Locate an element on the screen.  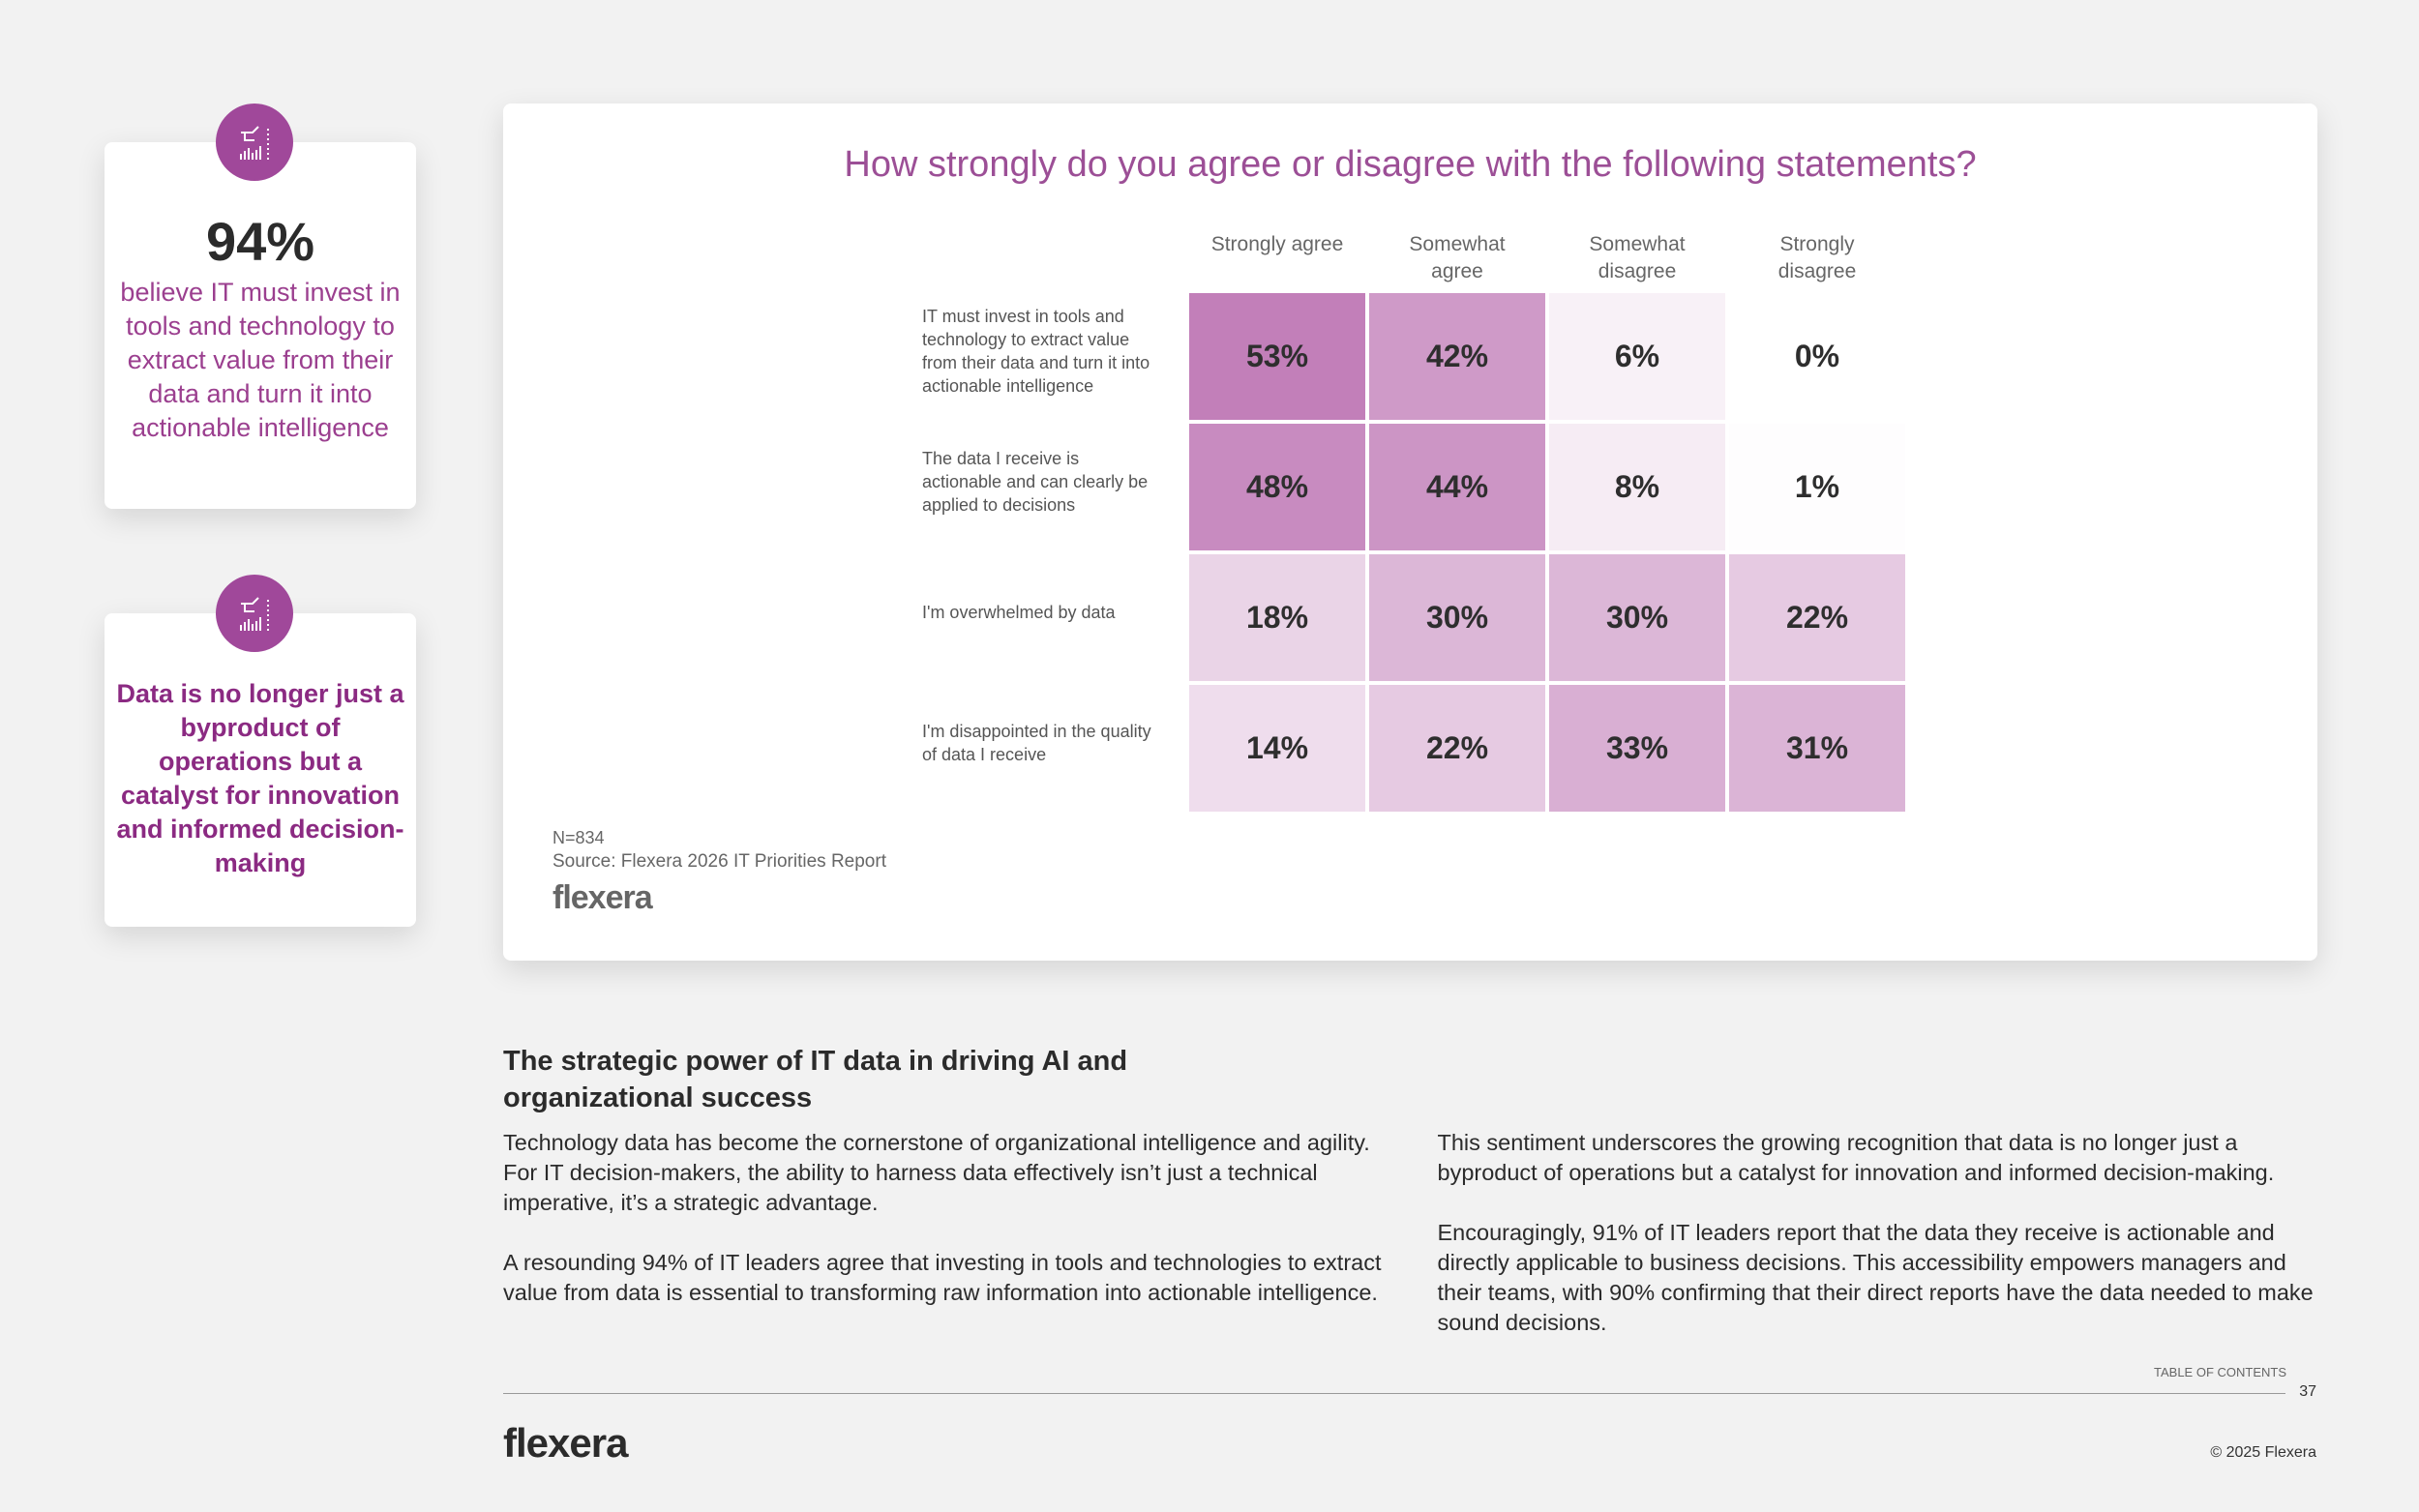
column-header: Somewhat disagree is located at coordinates (1638, 257).